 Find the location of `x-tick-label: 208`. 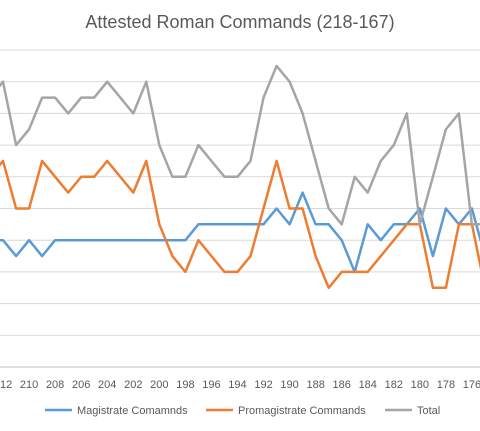

x-tick-label: 208 is located at coordinates (55, 385).